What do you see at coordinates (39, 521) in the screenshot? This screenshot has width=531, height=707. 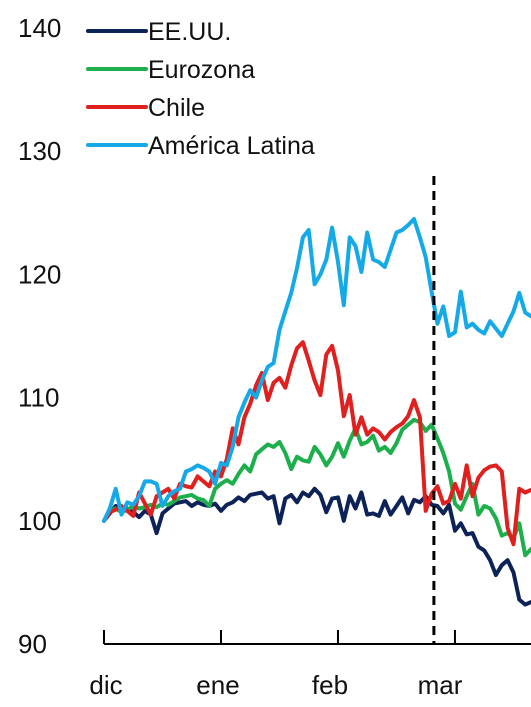 I see `y-tick-label-1: 100` at bounding box center [39, 521].